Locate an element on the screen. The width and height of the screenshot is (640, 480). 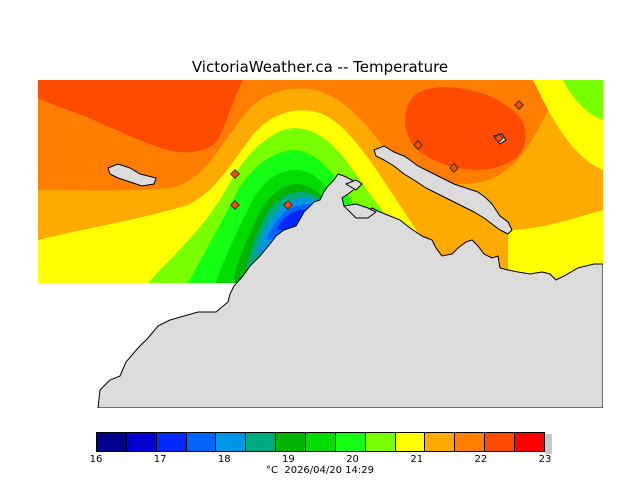
contour-corner-green is located at coordinates (583, 100).